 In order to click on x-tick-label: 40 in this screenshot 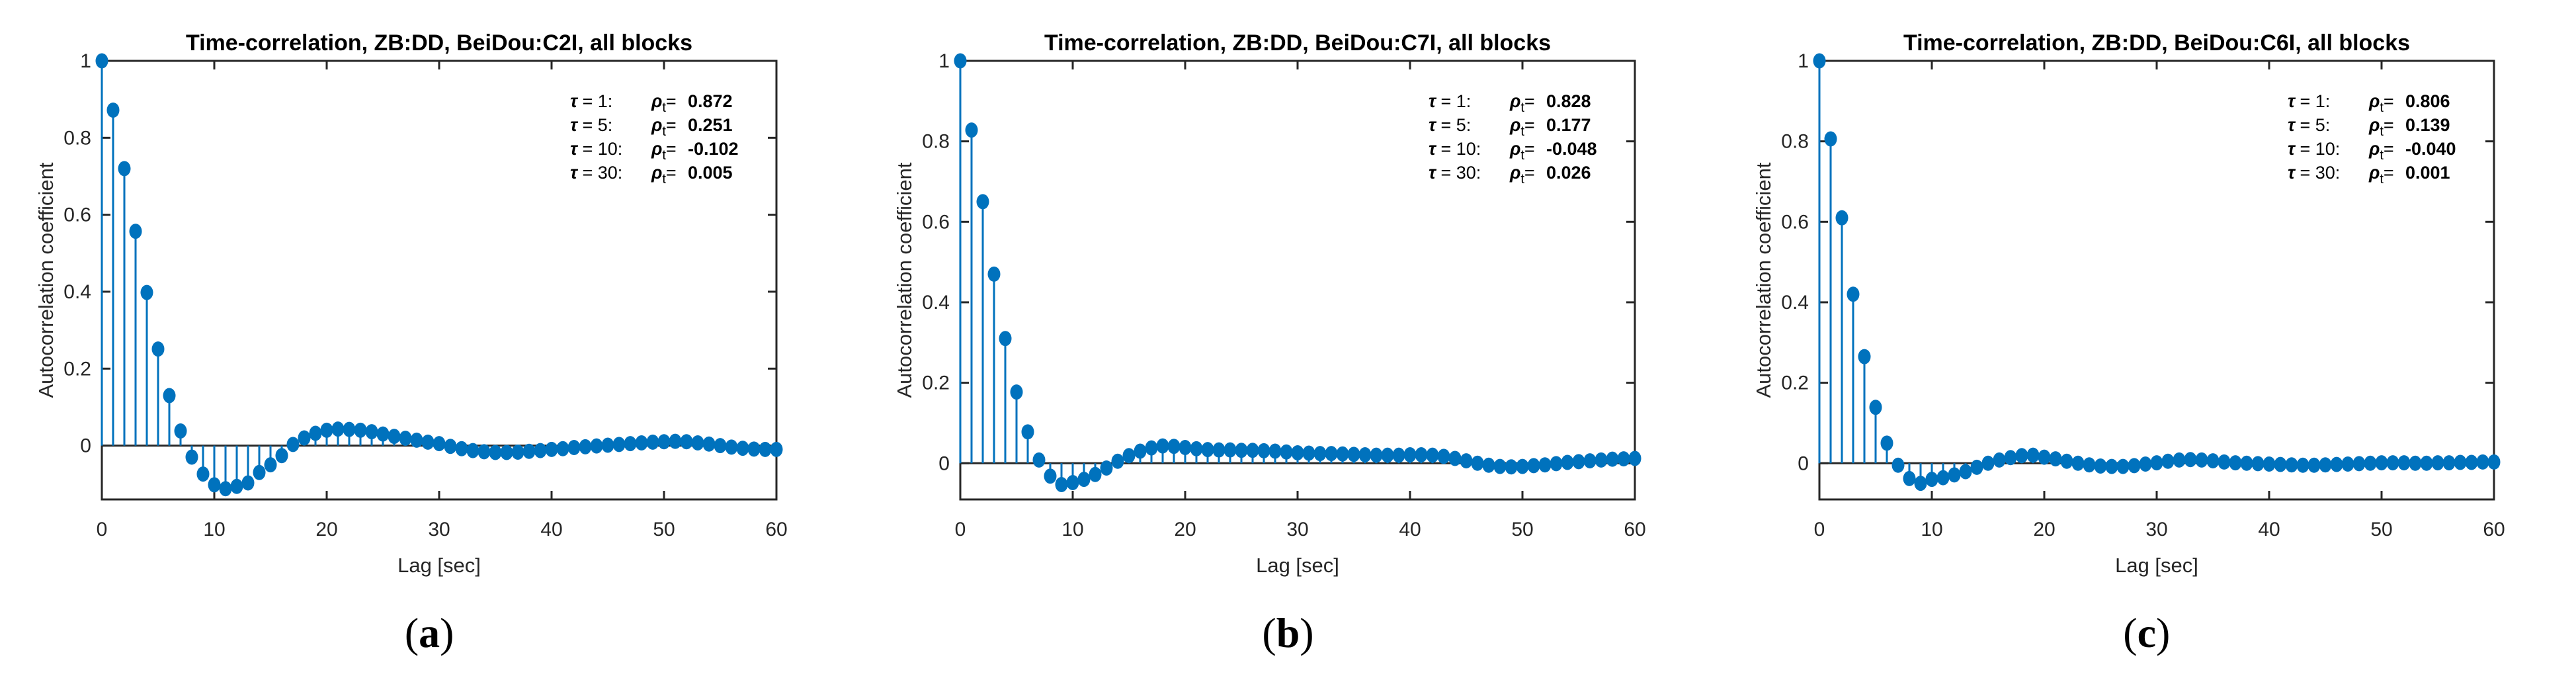, I will do `click(551, 529)`.